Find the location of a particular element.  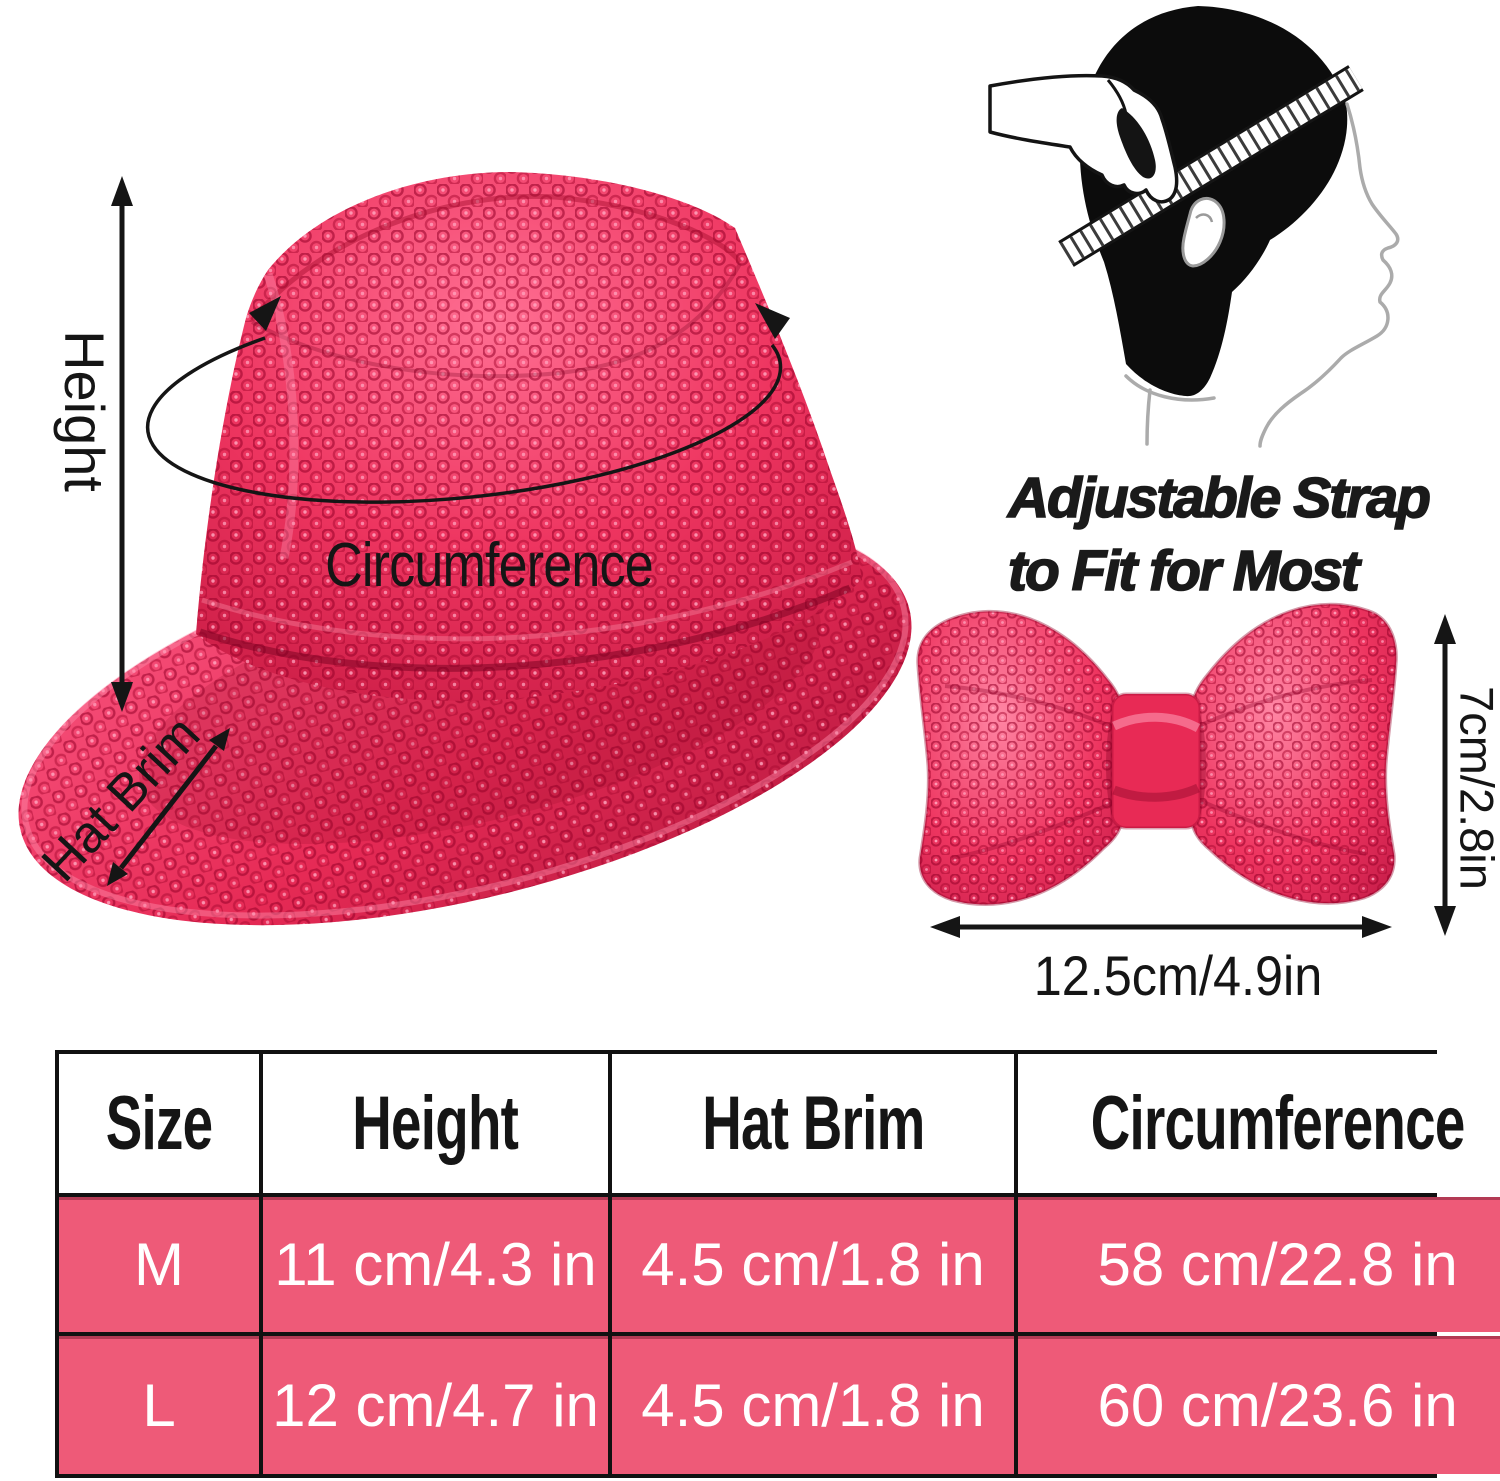

size-table-cell-l-height: 12 cm/4.7 in is located at coordinates (435, 1405).